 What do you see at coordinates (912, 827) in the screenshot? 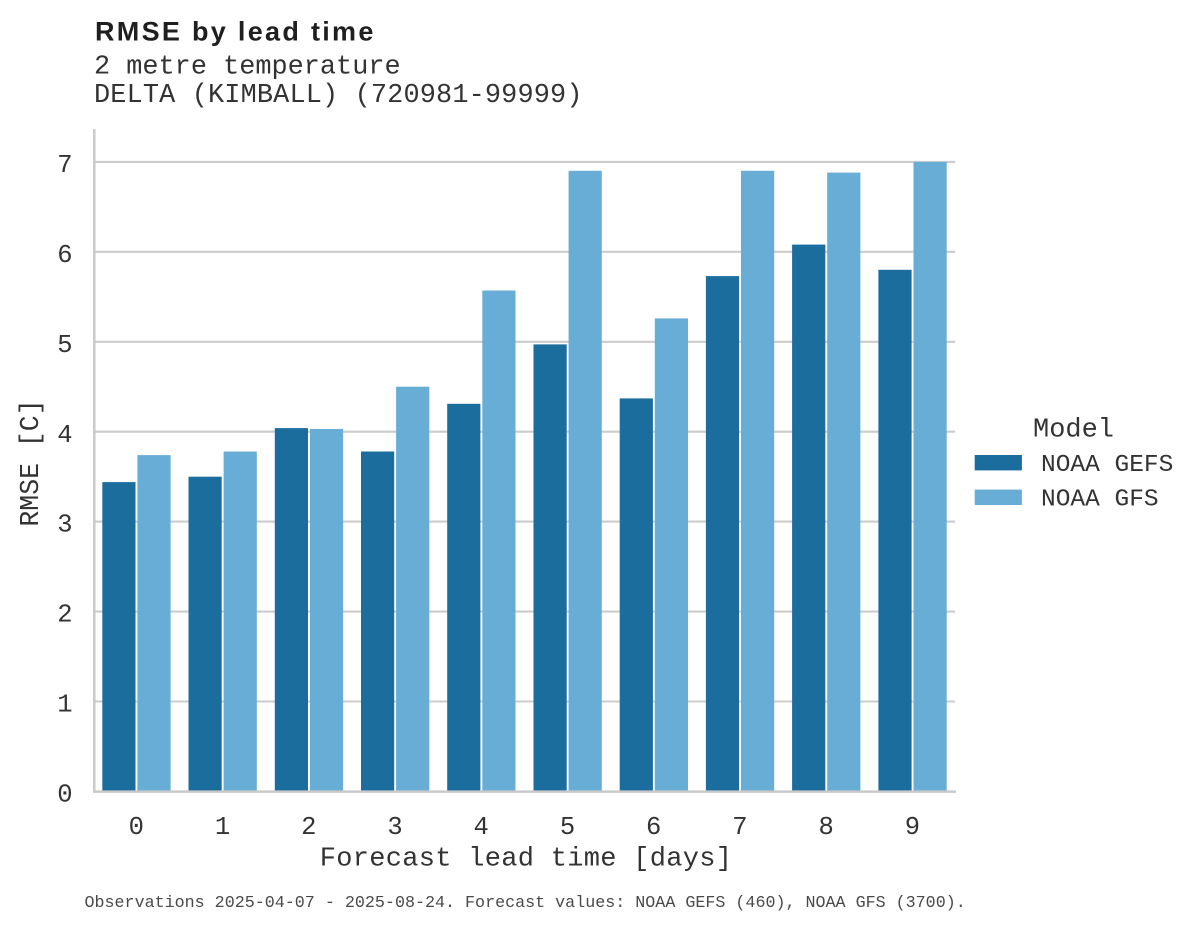
I see `svg-text: 9` at bounding box center [912, 827].